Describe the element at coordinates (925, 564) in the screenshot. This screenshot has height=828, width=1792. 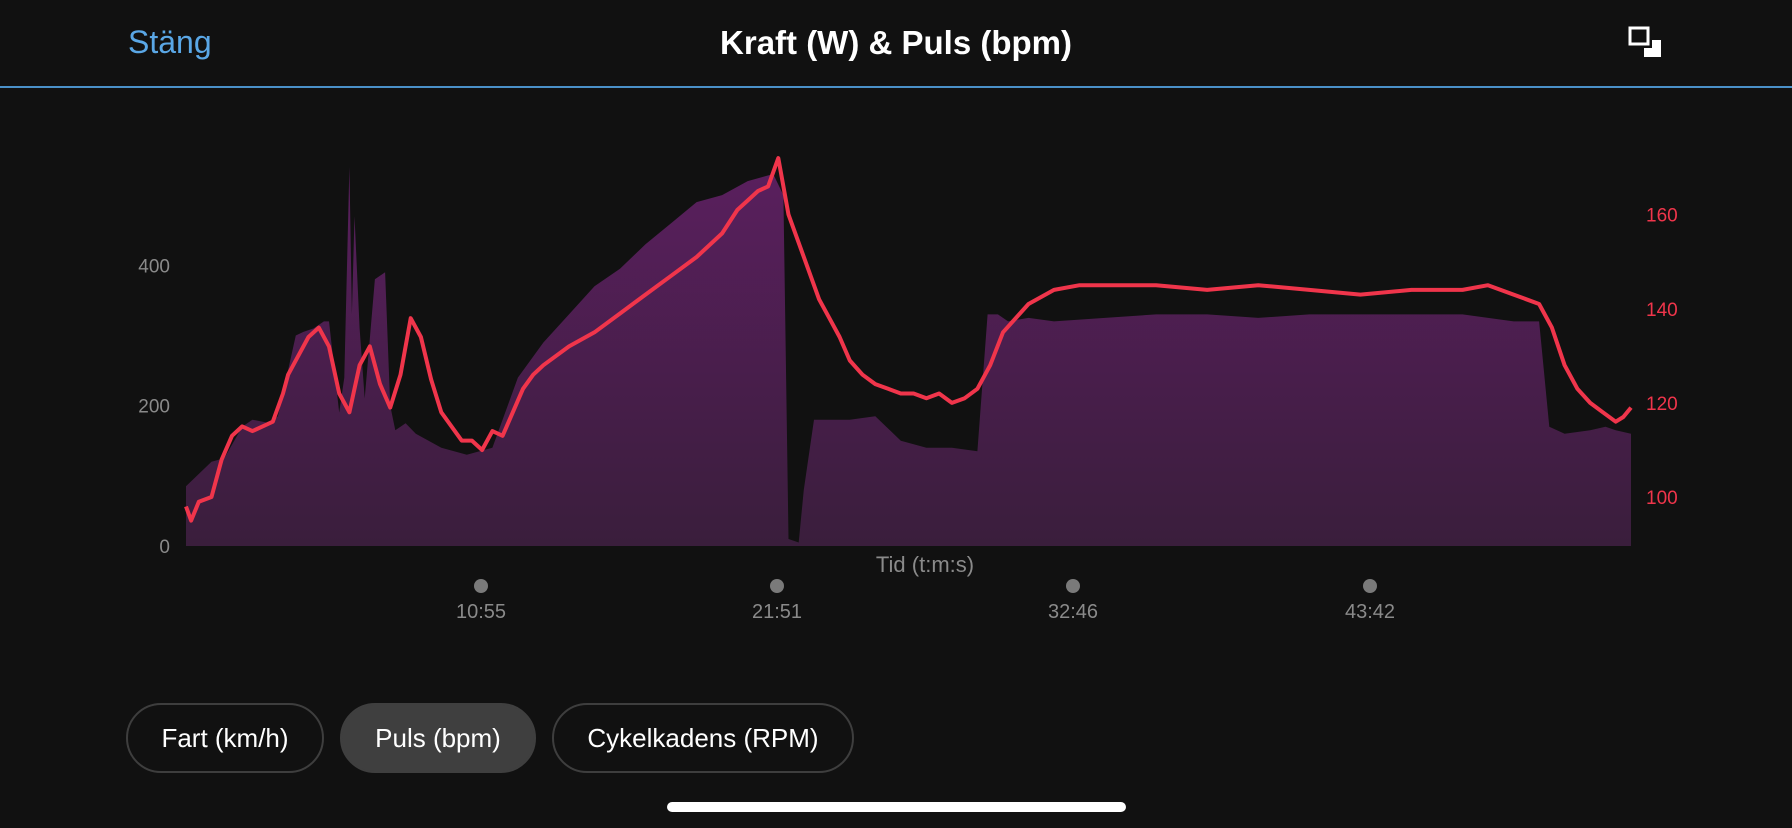
I see `x-axis-title: Tid (t:m:s)` at that location.